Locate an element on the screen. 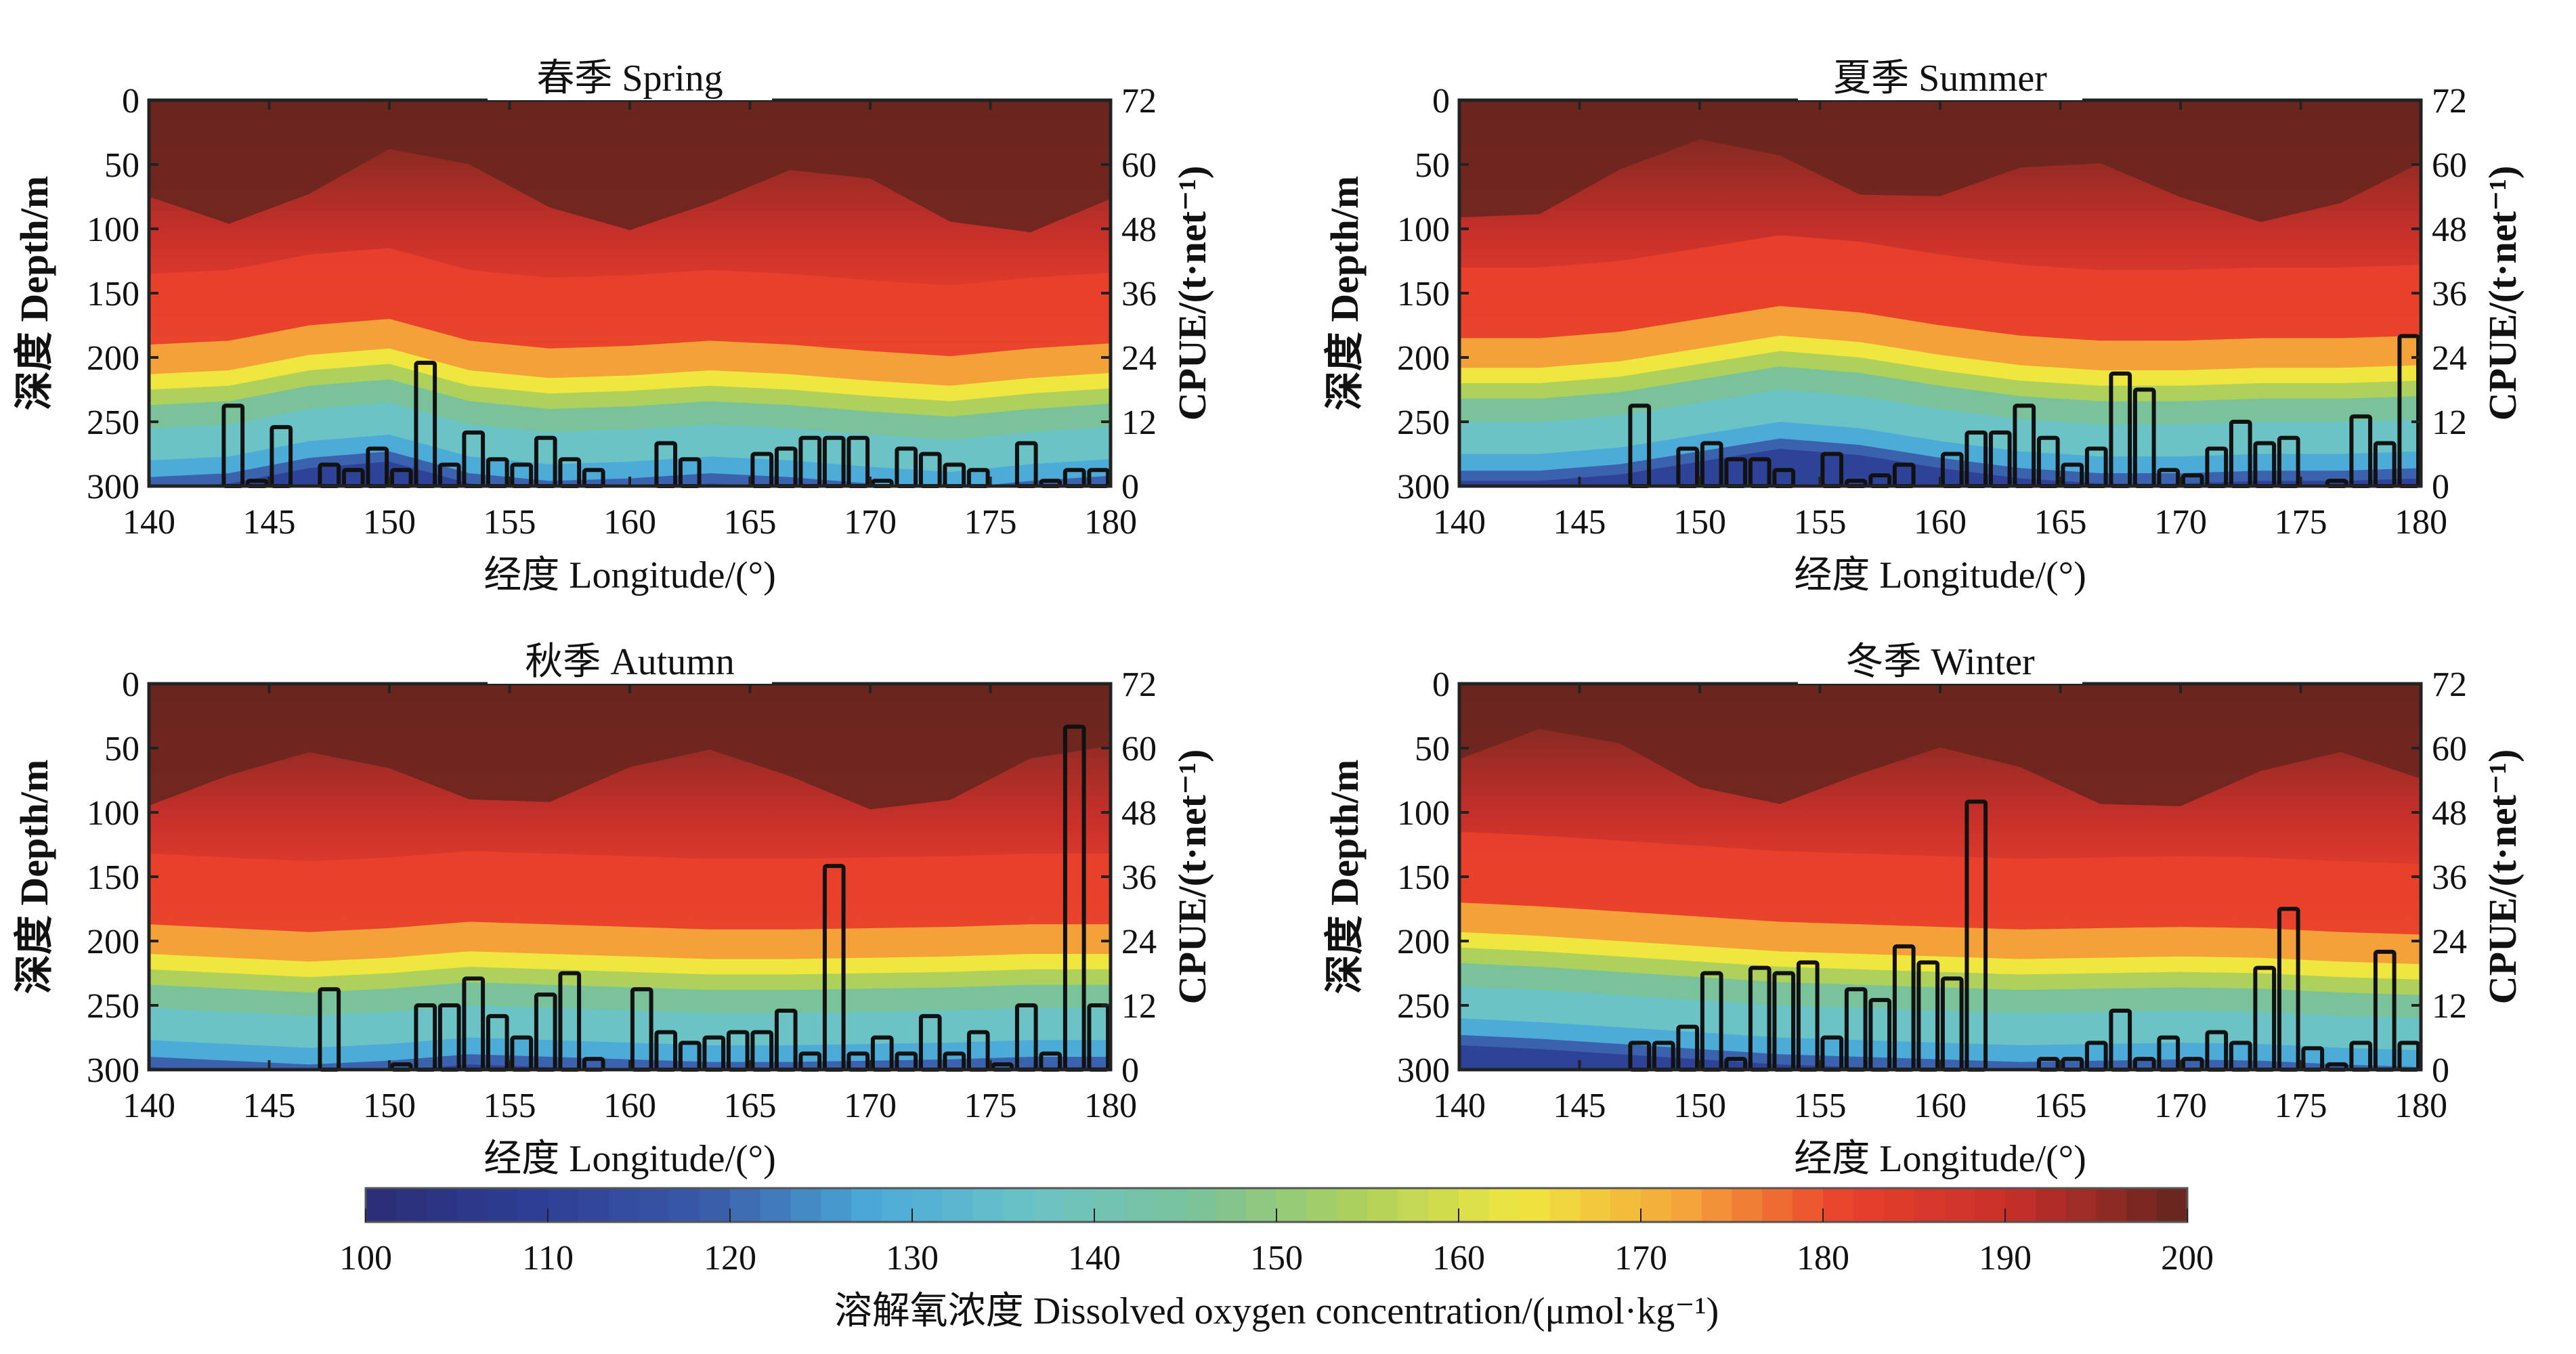  panel-title: 冬季 Winter is located at coordinates (1940, 662).